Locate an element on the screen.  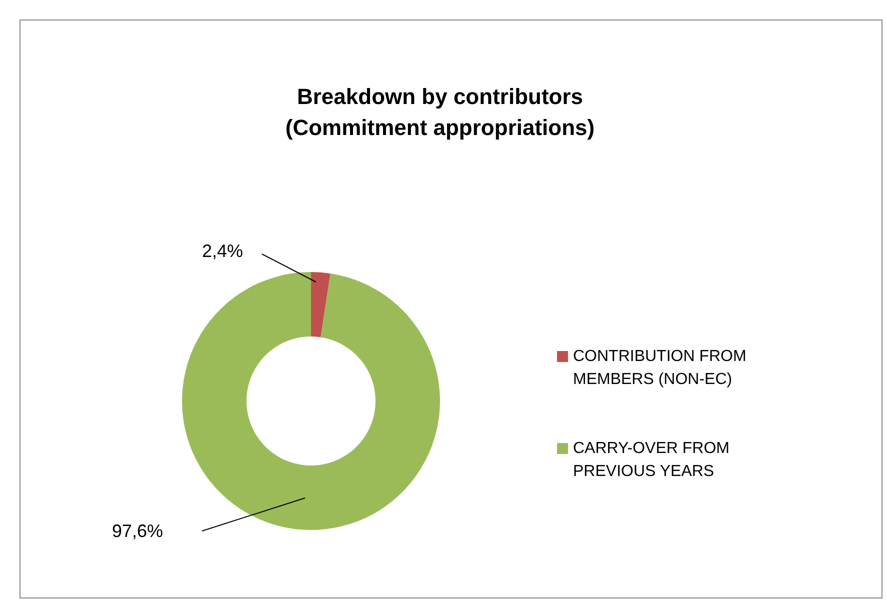
data-label: 2,4% is located at coordinates (223, 250).